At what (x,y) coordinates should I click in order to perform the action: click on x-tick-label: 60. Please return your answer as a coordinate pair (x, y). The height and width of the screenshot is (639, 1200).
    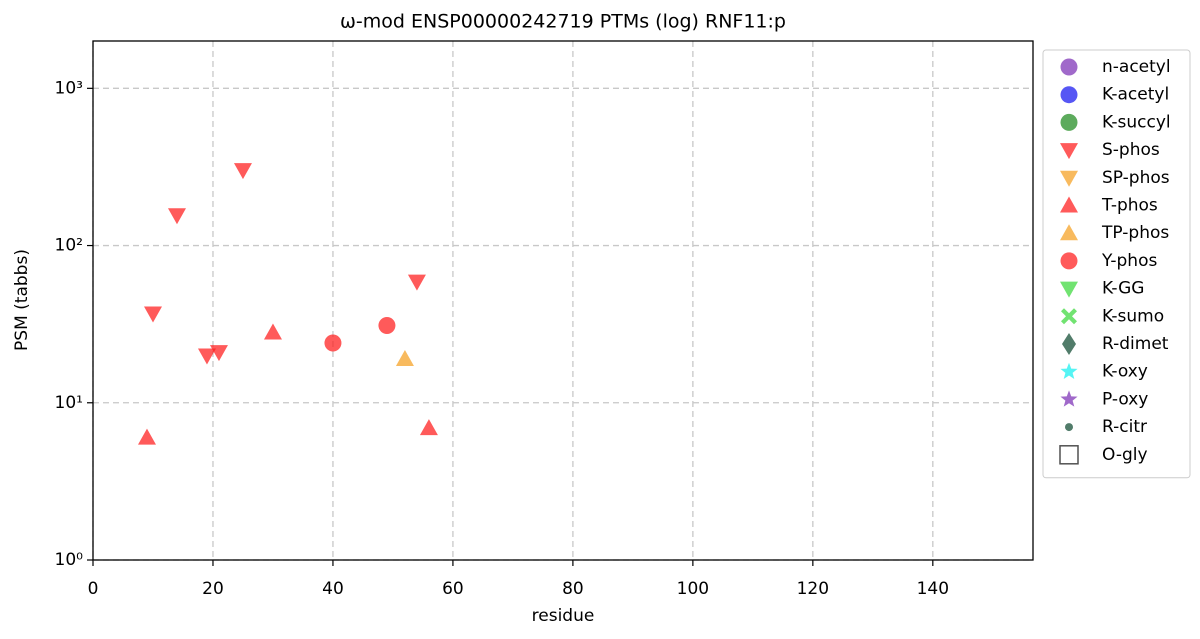
    Looking at the image, I should click on (453, 589).